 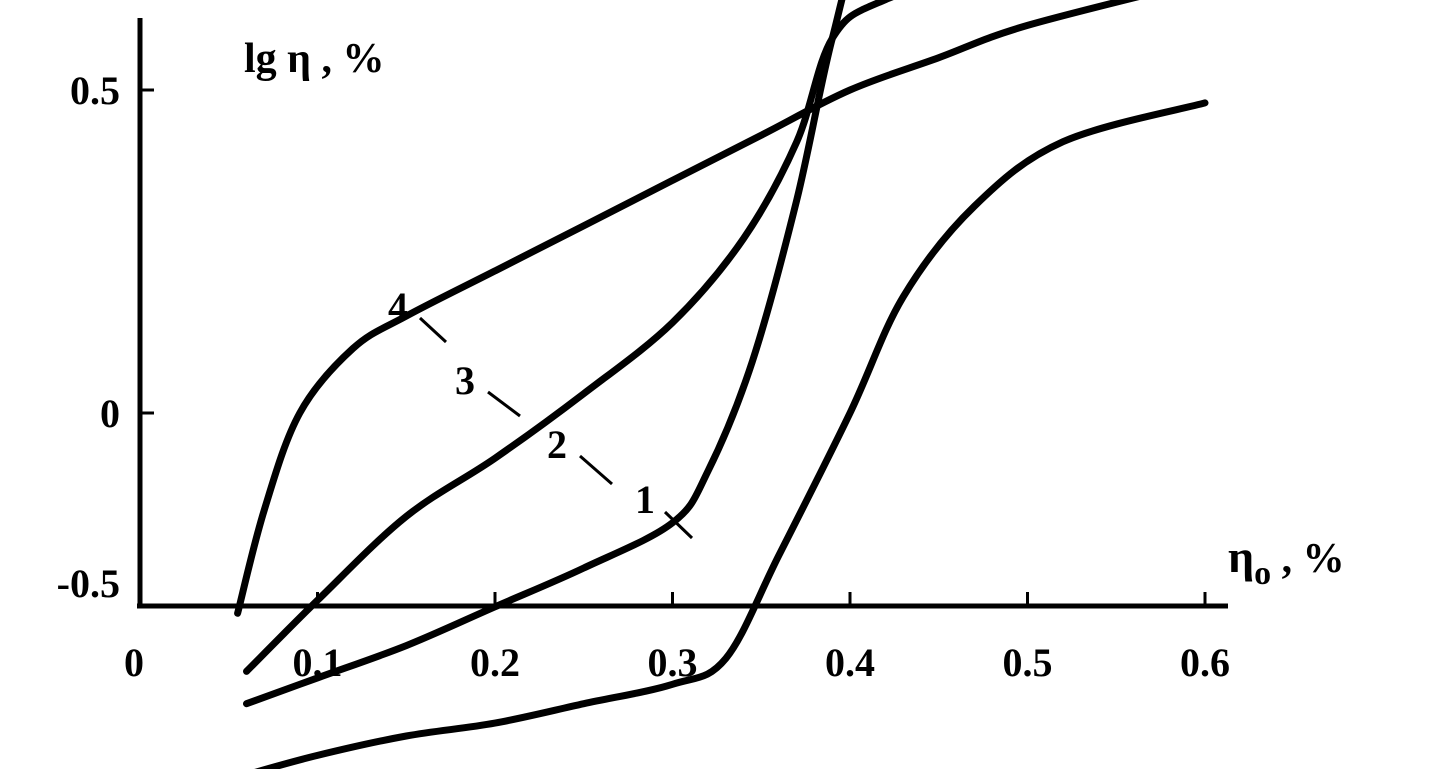 I want to click on series-label-1: 1, so click(x=645, y=499).